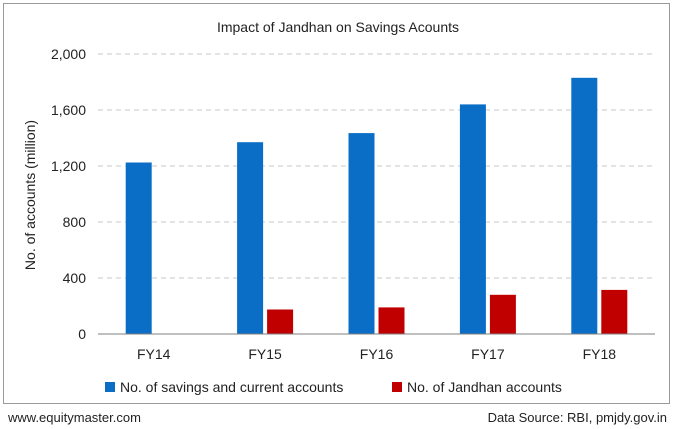  What do you see at coordinates (82, 334) in the screenshot?
I see `y-tick-label: 0` at bounding box center [82, 334].